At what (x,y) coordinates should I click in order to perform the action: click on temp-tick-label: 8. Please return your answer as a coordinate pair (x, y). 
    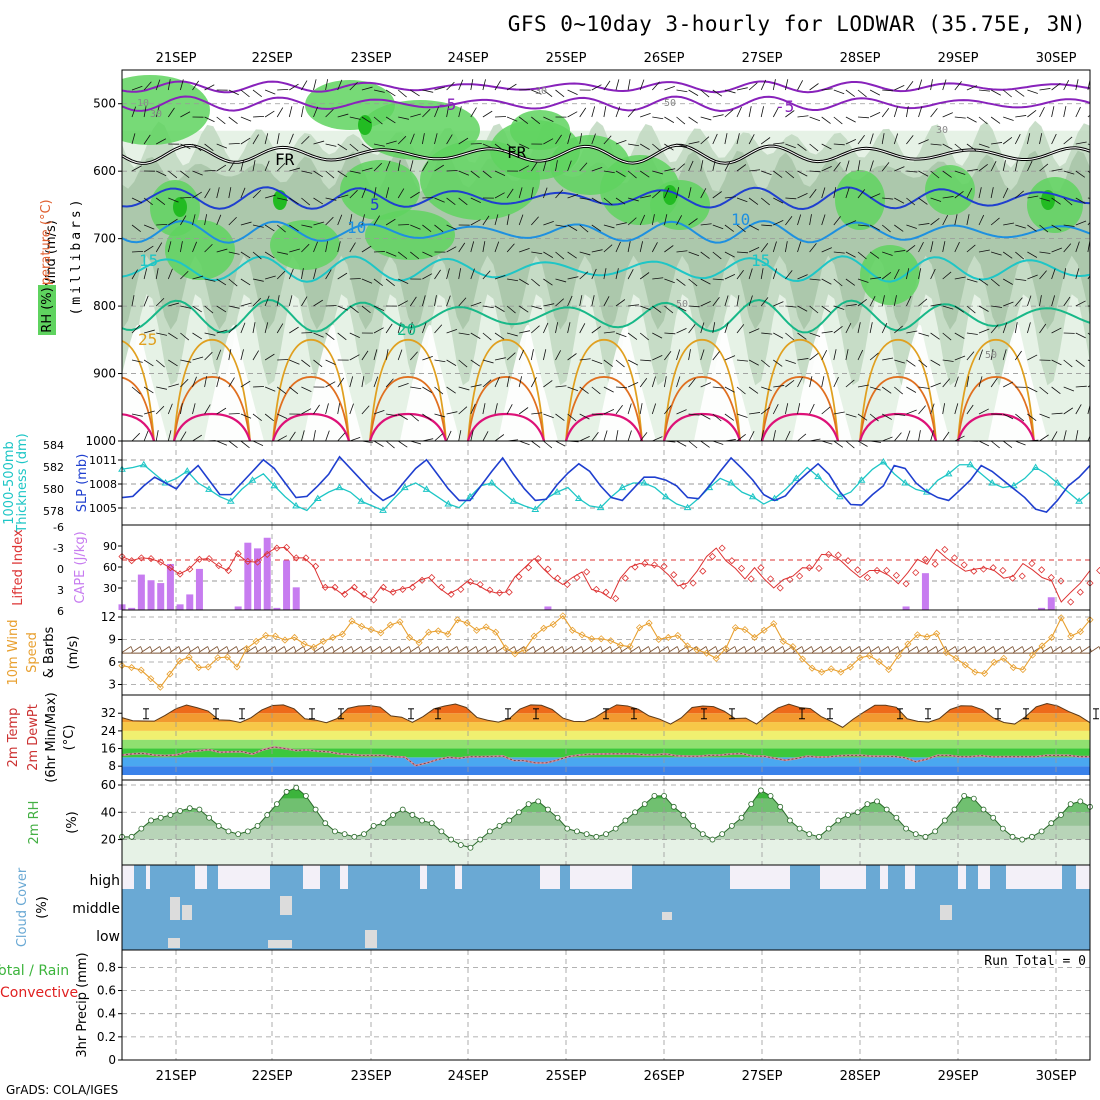
    Looking at the image, I should click on (112, 766).